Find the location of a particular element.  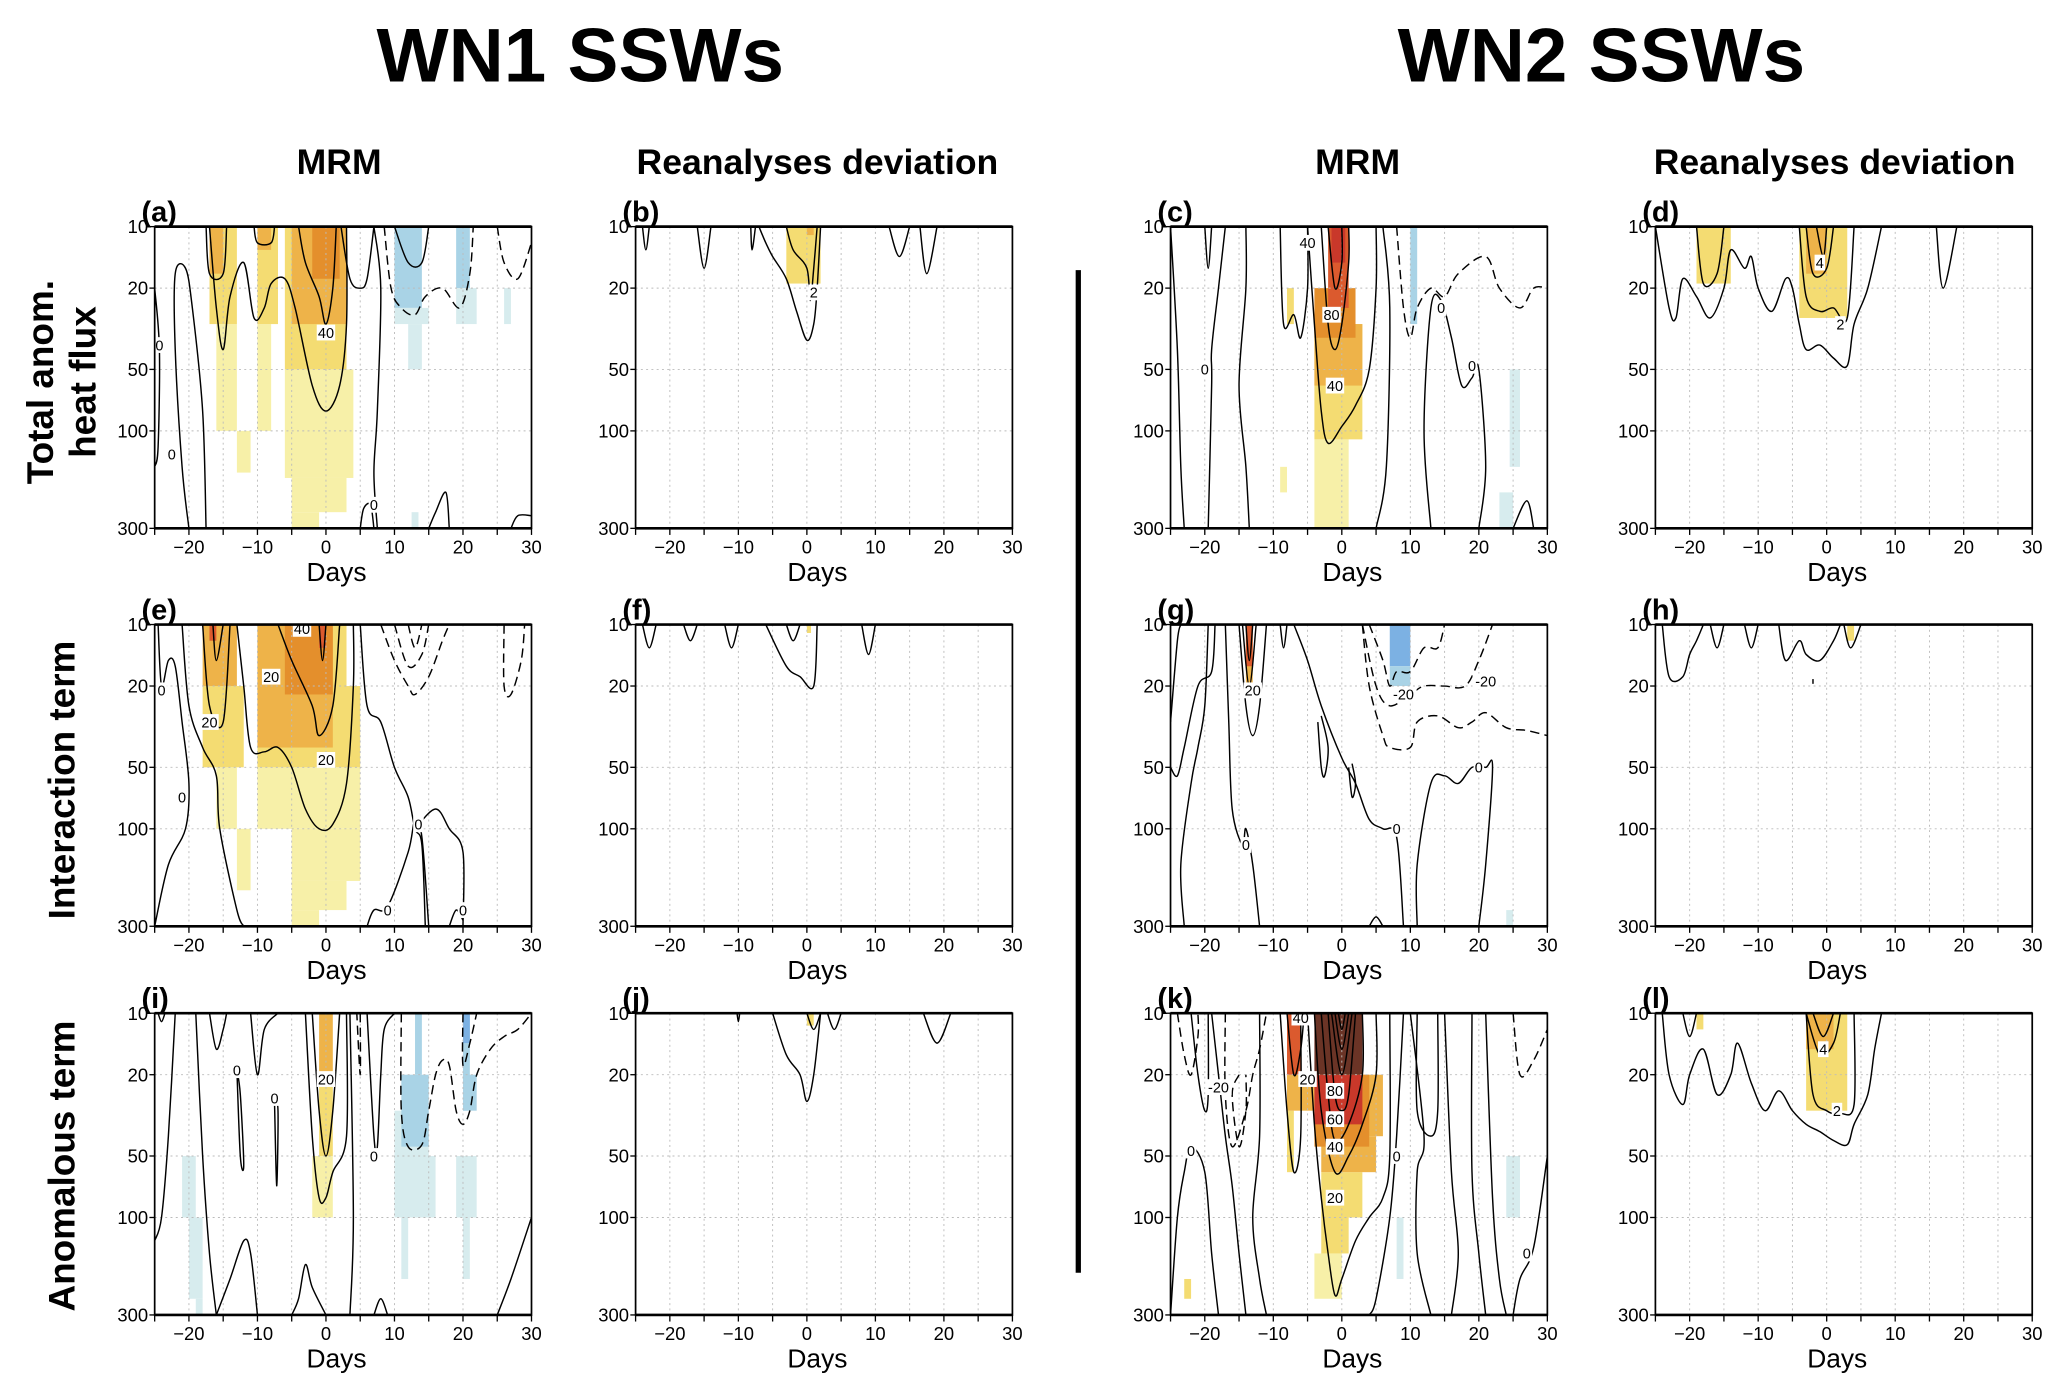

y-tick-label: 100 is located at coordinates (132, 828).